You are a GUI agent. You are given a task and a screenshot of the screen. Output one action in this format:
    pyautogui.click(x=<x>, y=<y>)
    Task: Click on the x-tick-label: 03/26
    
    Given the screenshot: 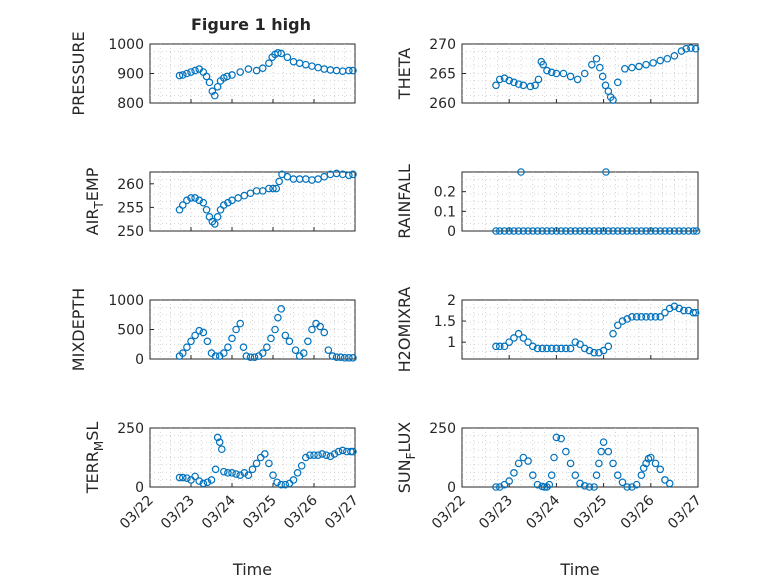 What is the action you would take?
    pyautogui.click(x=638, y=512)
    